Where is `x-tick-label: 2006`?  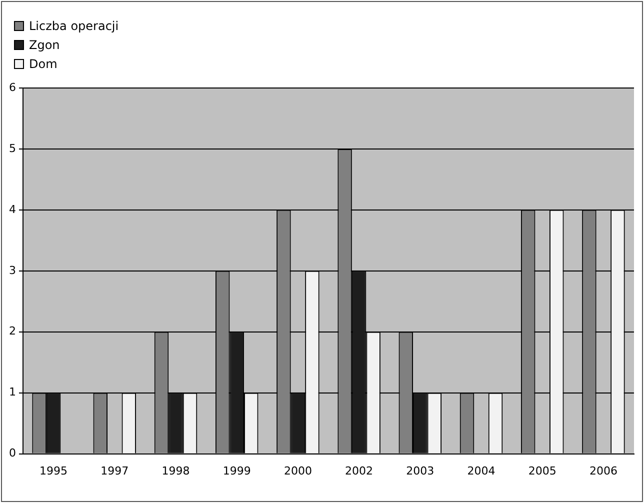
x-tick-label: 2006 is located at coordinates (603, 471).